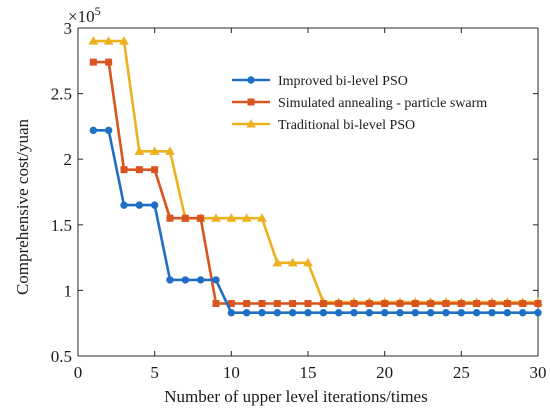 This screenshot has width=550, height=413. I want to click on legend-item-traditional-bi-level-pso: Traditional bi-level PSO, so click(323, 125).